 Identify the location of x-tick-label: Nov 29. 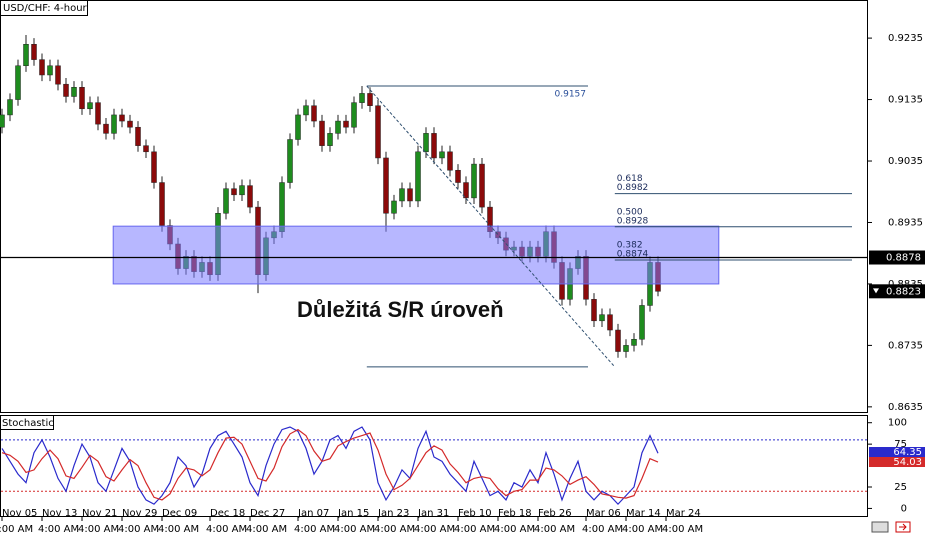
(139, 513).